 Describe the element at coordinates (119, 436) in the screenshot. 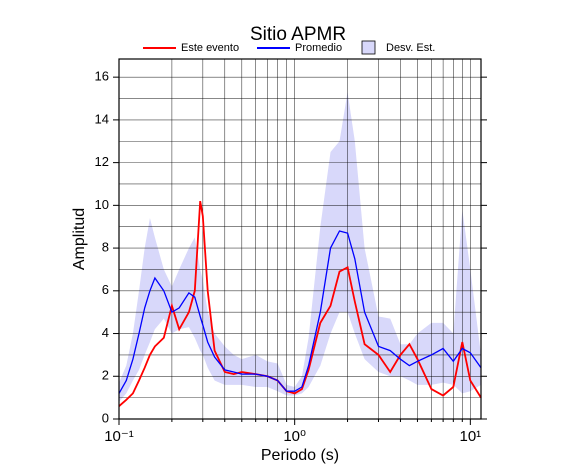

I see `x-tick-label: 10⁻¹` at that location.